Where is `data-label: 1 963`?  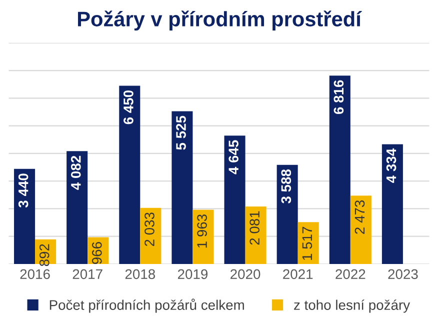 data-label: 1 963 is located at coordinates (202, 231).